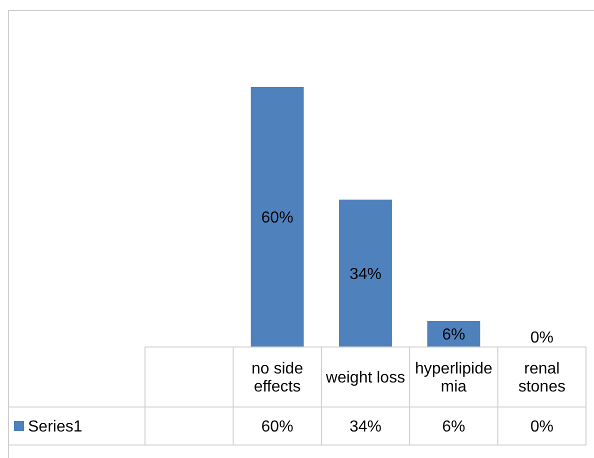  What do you see at coordinates (365, 274) in the screenshot?
I see `text: 34%` at bounding box center [365, 274].